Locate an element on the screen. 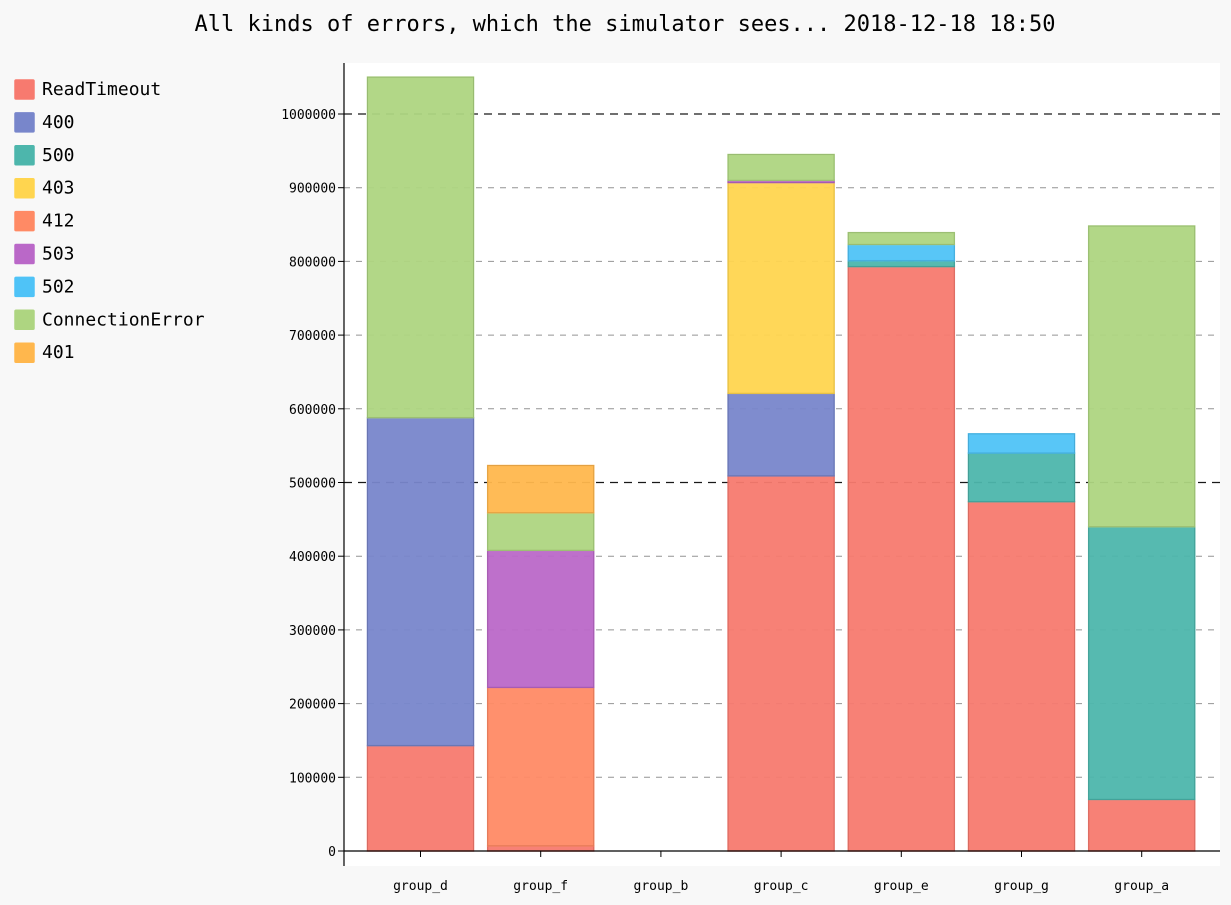 This screenshot has height=905, width=1231. legend-item-412: 412 is located at coordinates (44, 221).